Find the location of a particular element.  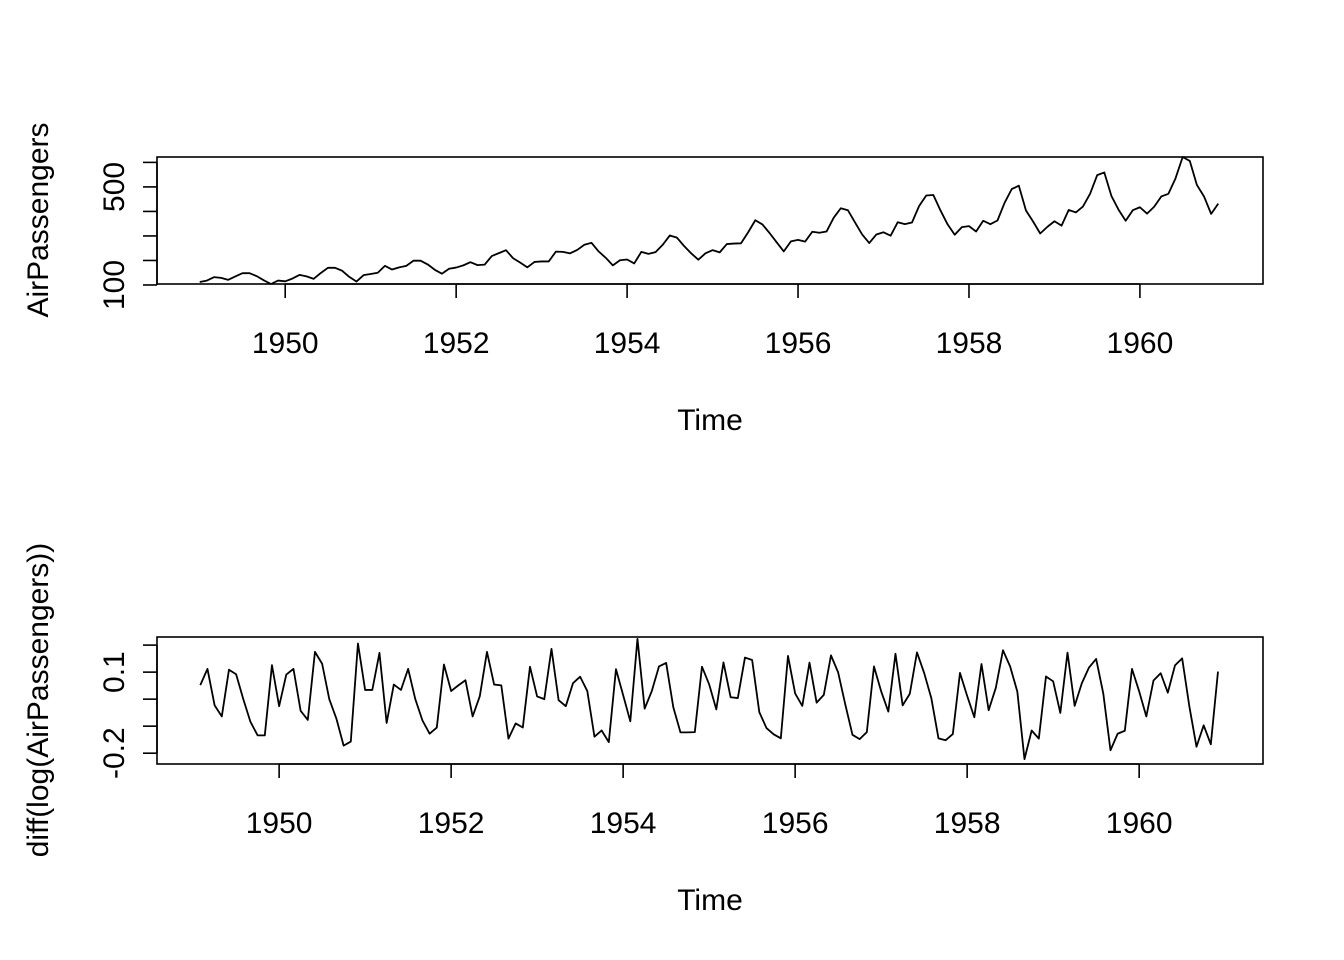

y-tick-label: 500 is located at coordinates (114, 187).